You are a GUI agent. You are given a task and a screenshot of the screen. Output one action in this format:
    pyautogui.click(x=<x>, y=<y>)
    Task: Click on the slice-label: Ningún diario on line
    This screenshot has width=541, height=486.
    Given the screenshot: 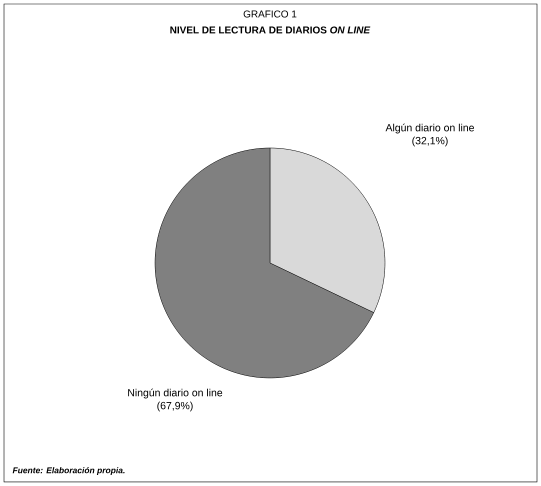 What is the action you would take?
    pyautogui.click(x=175, y=393)
    